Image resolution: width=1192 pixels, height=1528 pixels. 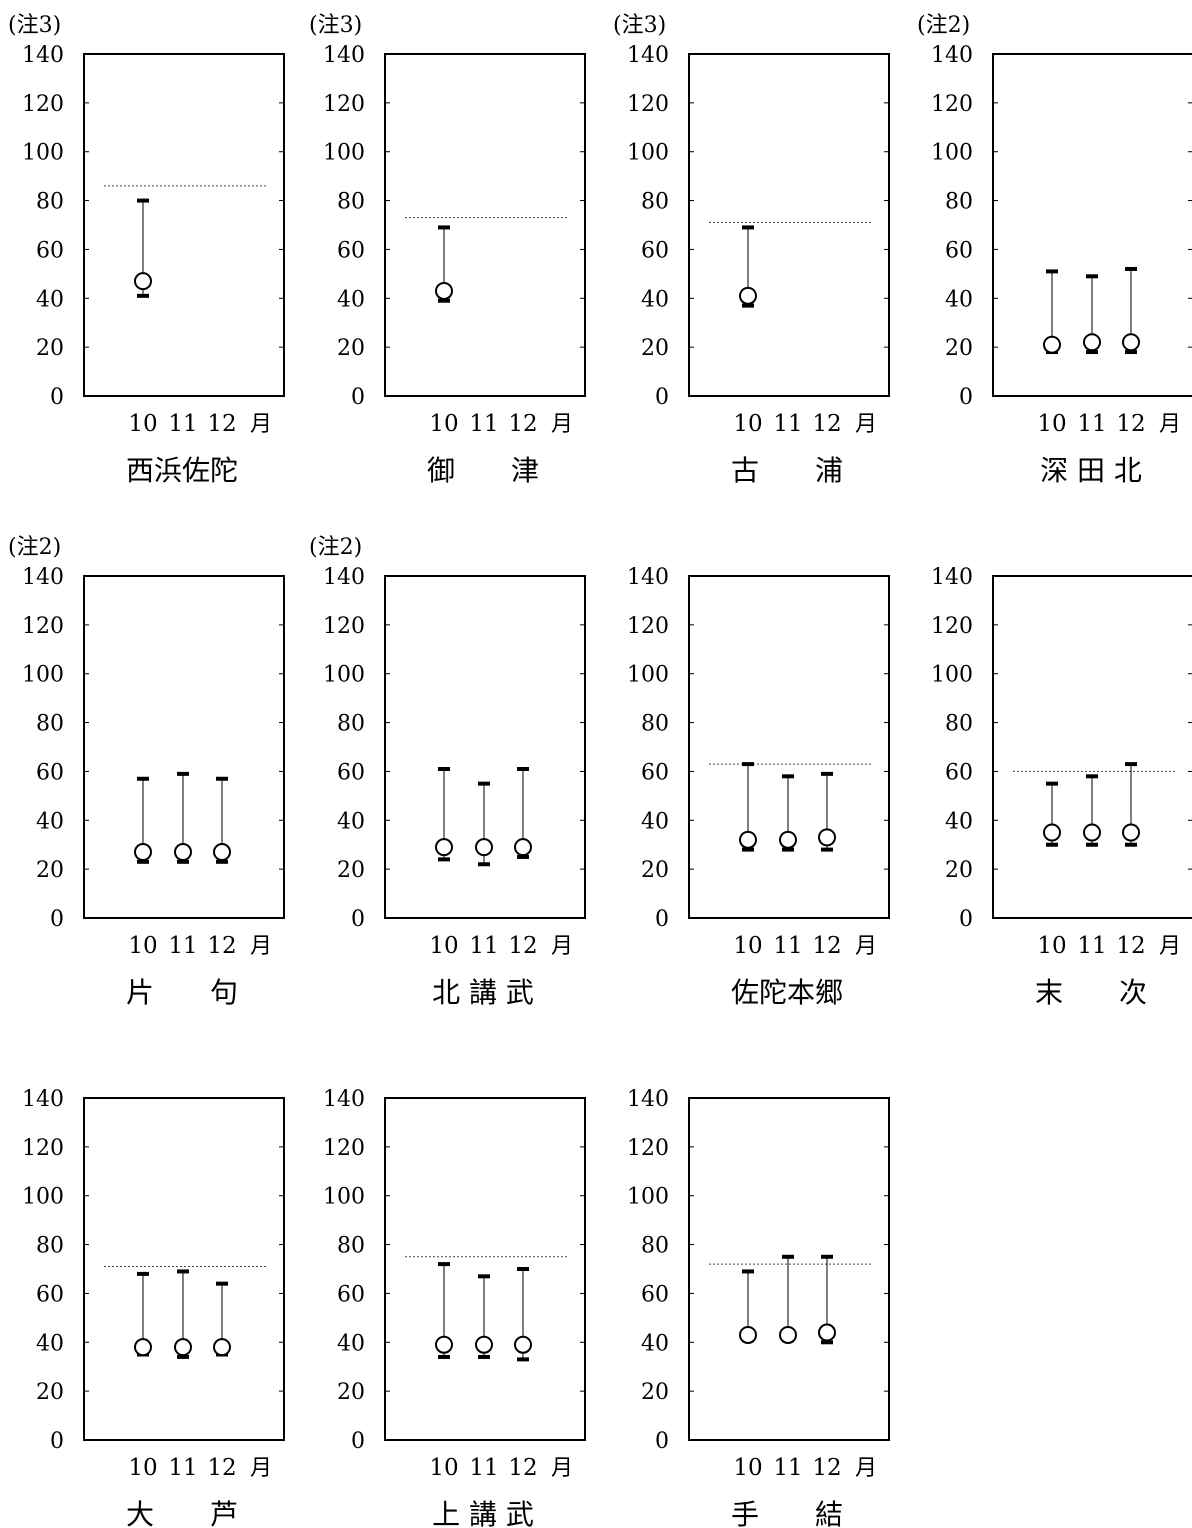 What do you see at coordinates (182, 1513) in the screenshot?
I see `station-name: 大 芦` at bounding box center [182, 1513].